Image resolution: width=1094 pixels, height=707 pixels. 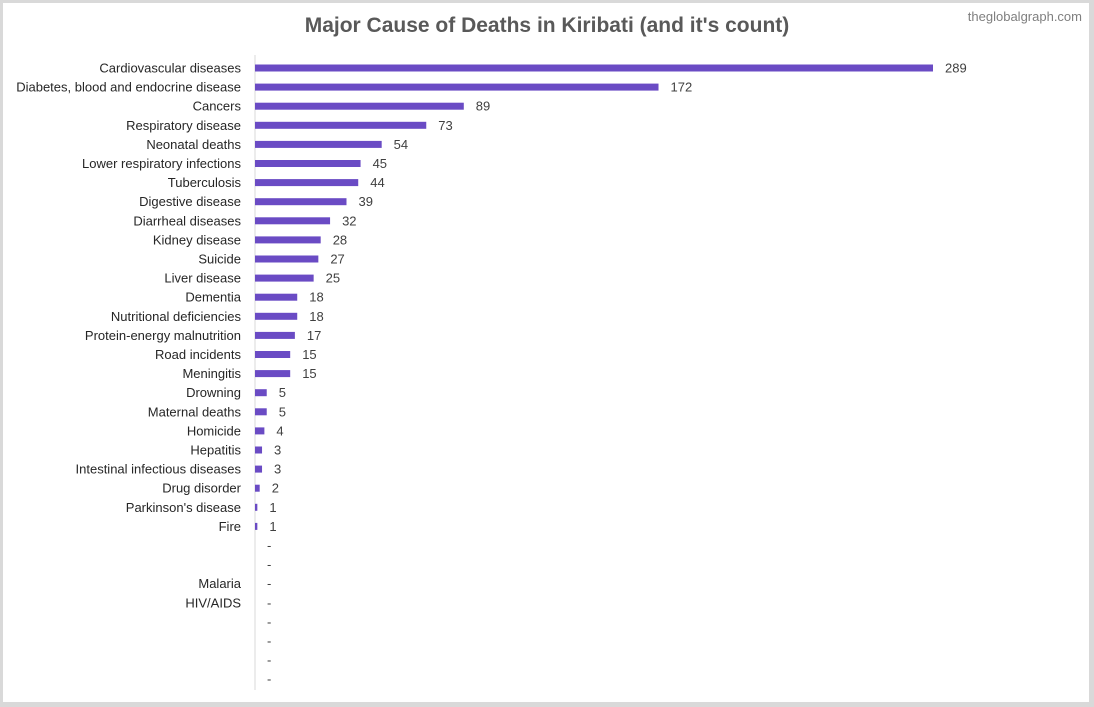 What do you see at coordinates (213, 602) in the screenshot?
I see `category-label-hiv-aids: HIV/AIDS` at bounding box center [213, 602].